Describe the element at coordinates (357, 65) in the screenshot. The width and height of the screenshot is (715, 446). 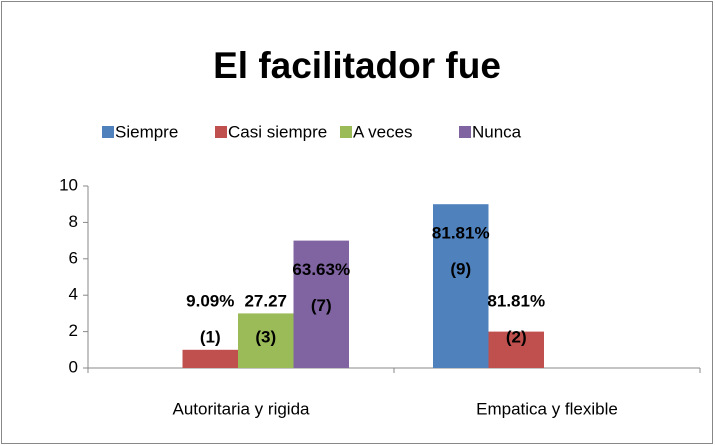
I see `chart-title: El facilitador fue` at that location.